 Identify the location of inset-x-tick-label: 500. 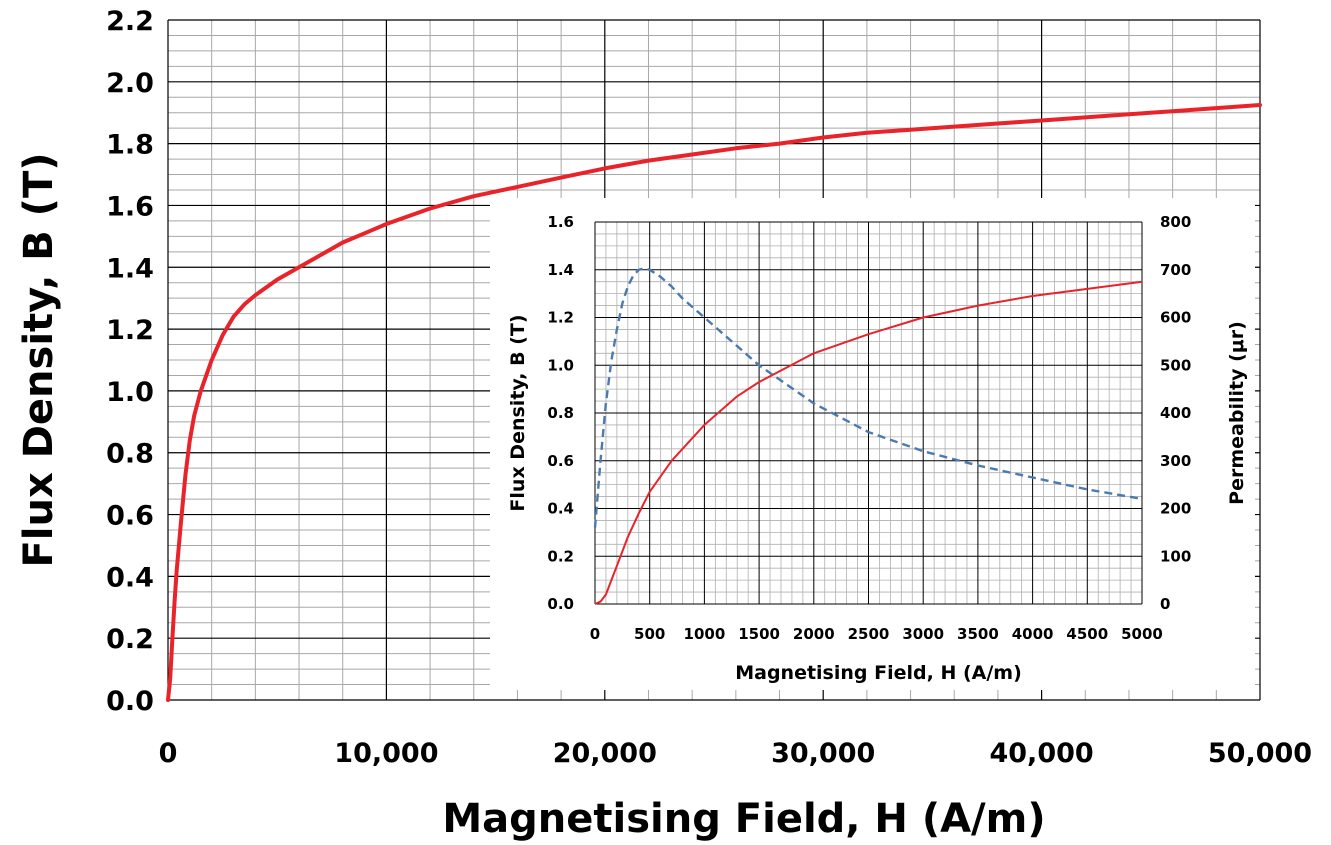
(649, 634).